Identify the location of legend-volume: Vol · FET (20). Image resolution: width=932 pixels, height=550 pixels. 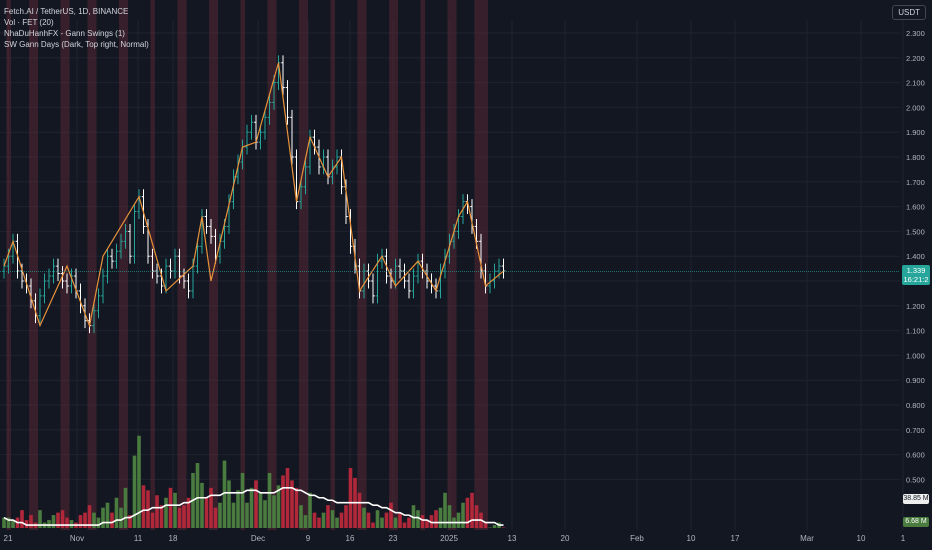
(29, 22).